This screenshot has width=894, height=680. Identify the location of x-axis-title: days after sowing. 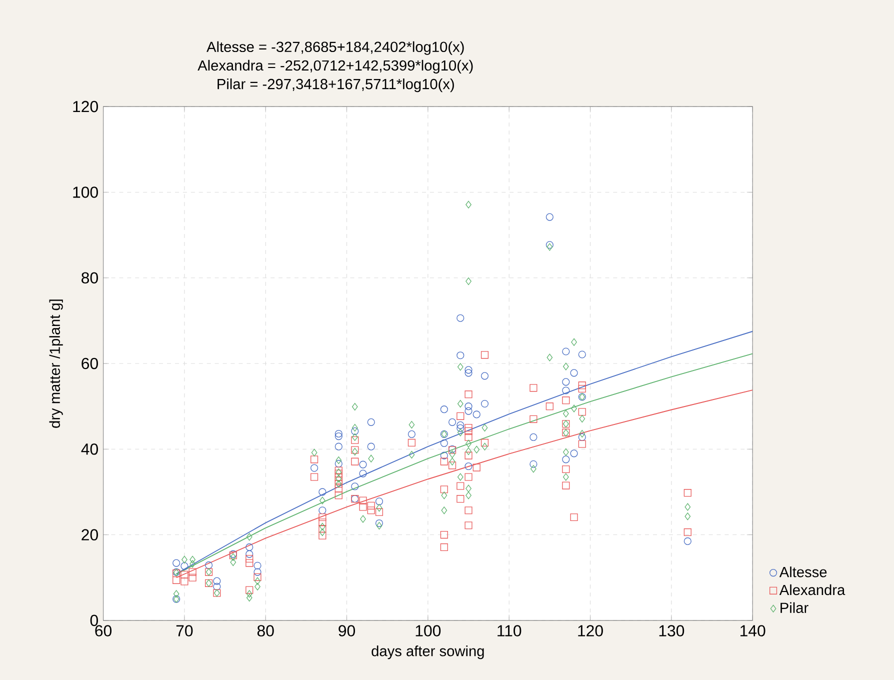
(428, 652).